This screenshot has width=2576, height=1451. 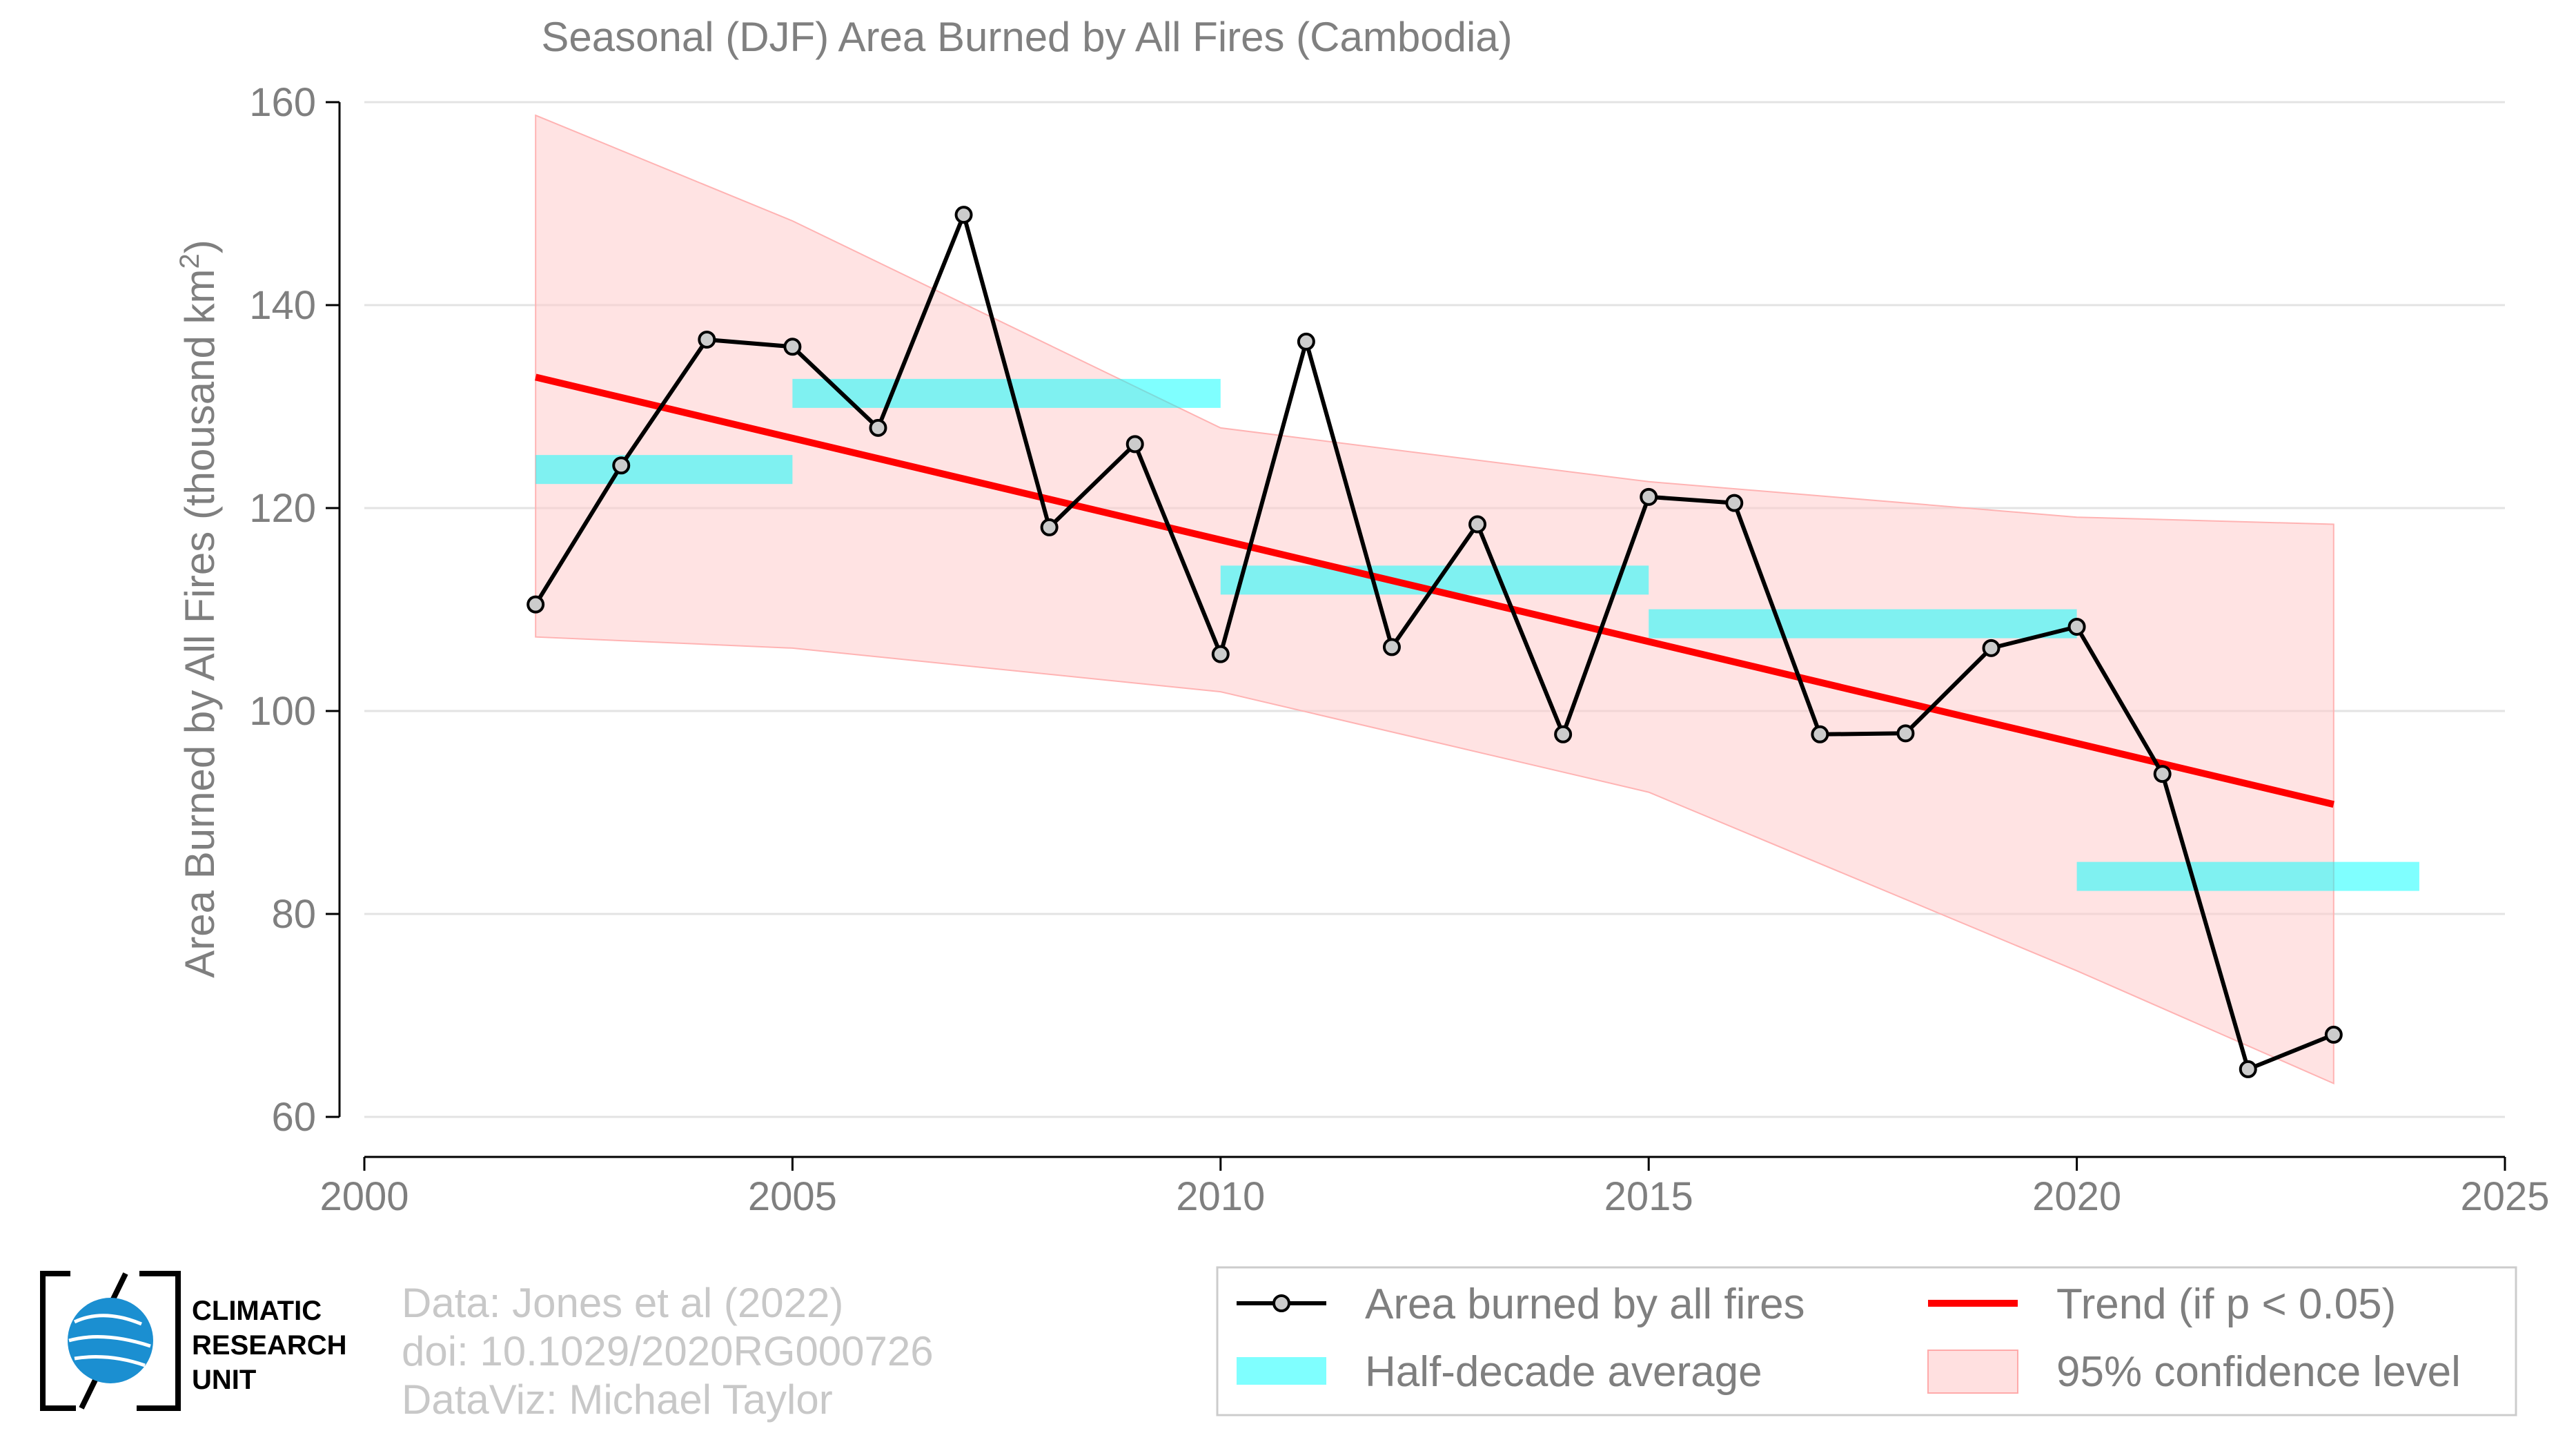 I want to click on data-point-2010, so click(x=1220, y=654).